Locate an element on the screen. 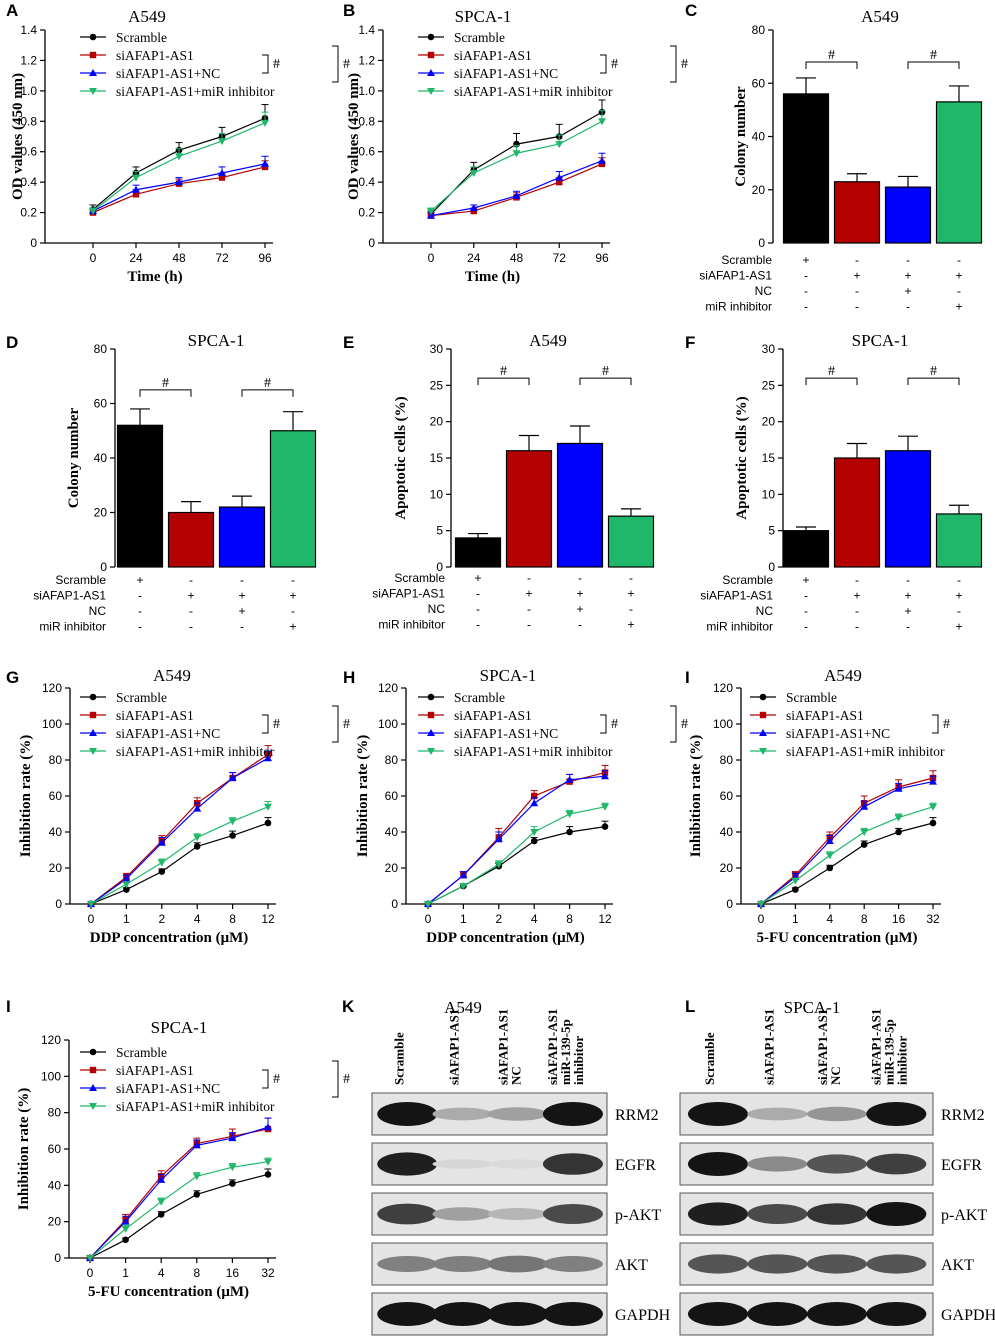 This screenshot has width=995, height=1339. y-tick-label: 80 is located at coordinates (56, 760).